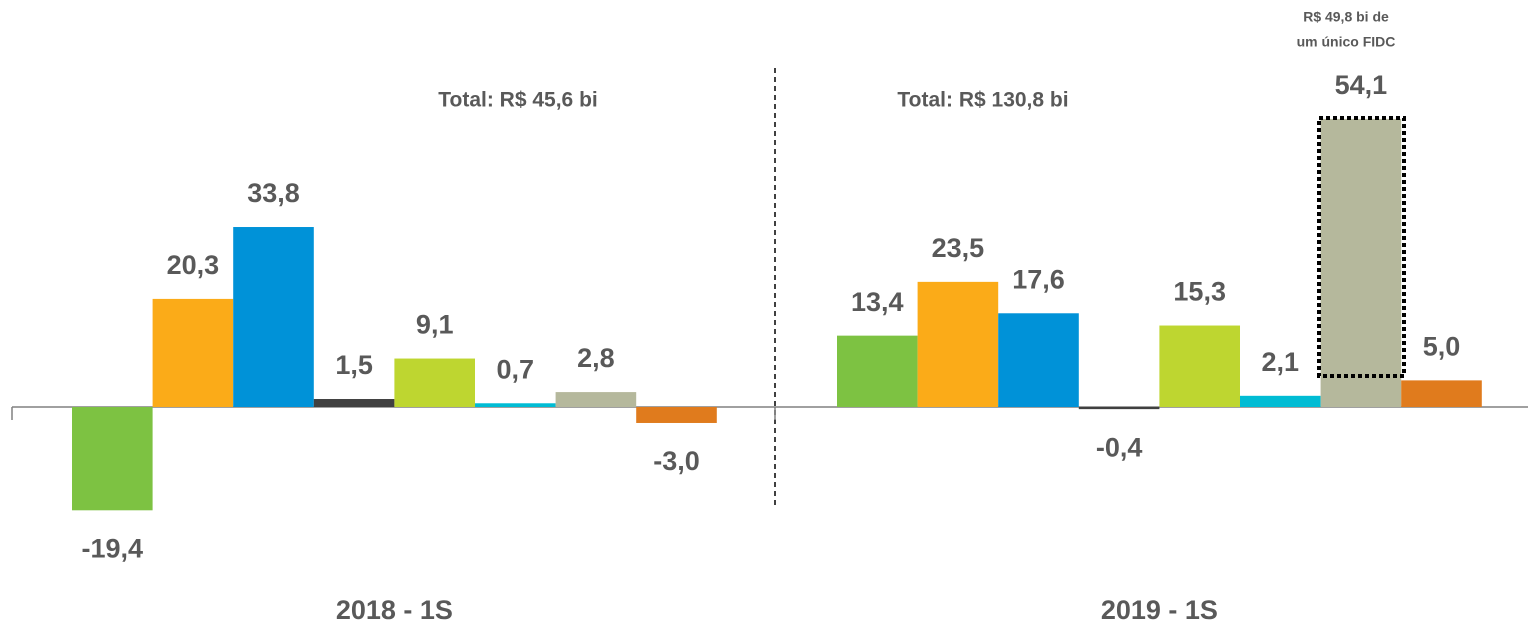 This screenshot has width=1530, height=629. Describe the element at coordinates (982, 100) in the screenshot. I see `annotation: Total: R$ 130,8 bi` at that location.